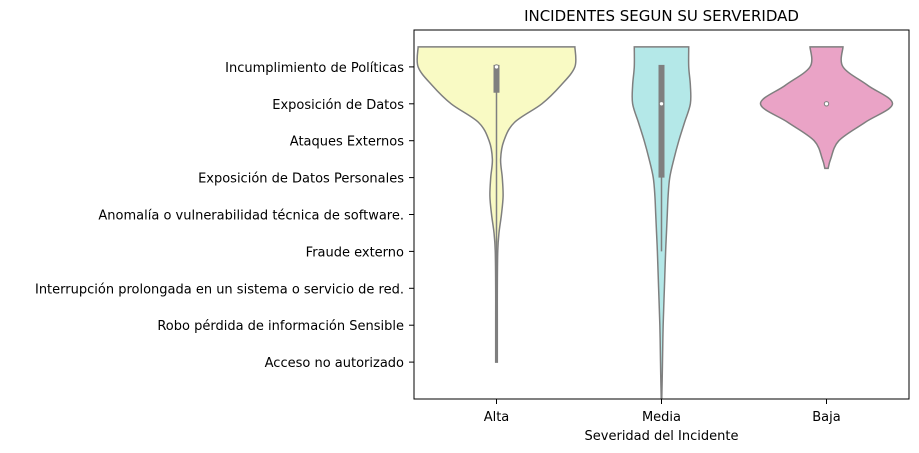  Describe the element at coordinates (280, 326) in the screenshot. I see `y-tick-label: Robo pérdida de información Sensible` at that location.